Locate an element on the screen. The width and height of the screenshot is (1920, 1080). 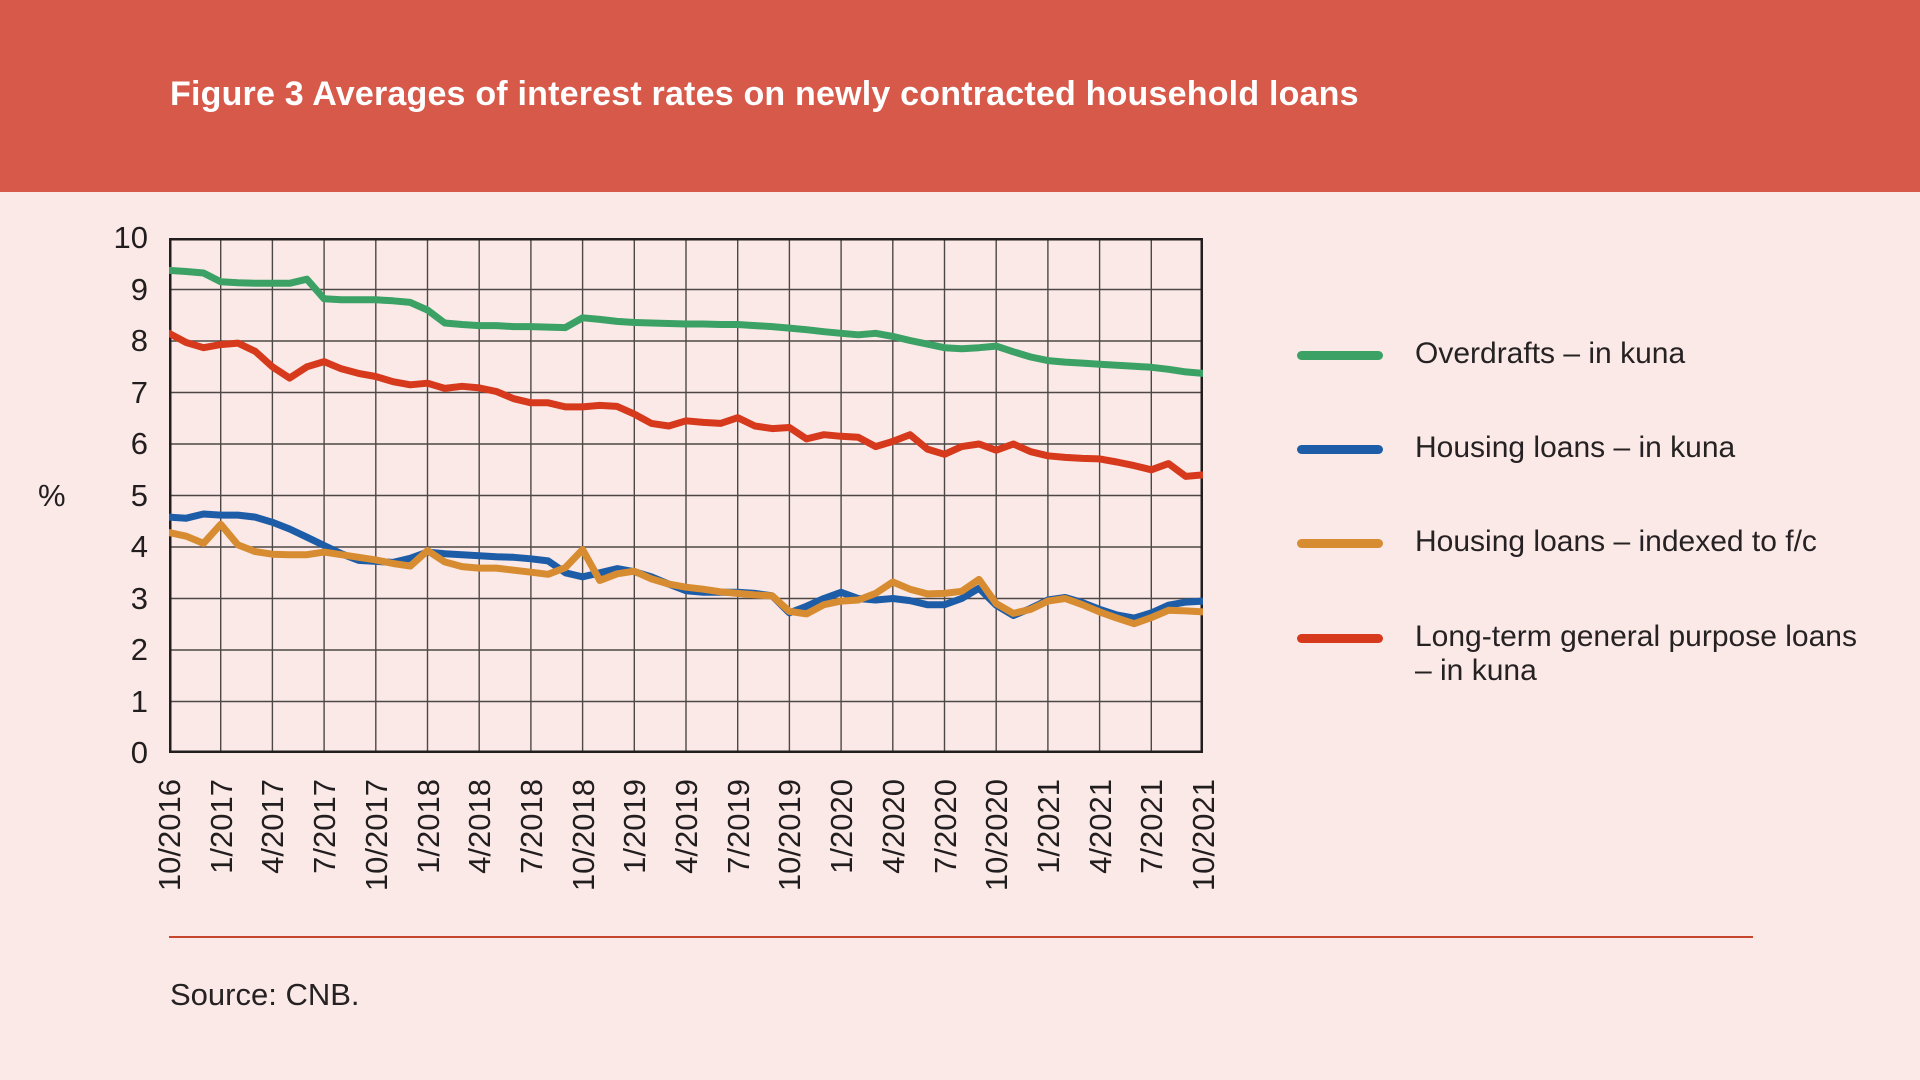
x-axis-tick-label: 7/2019 is located at coordinates (738, 826).